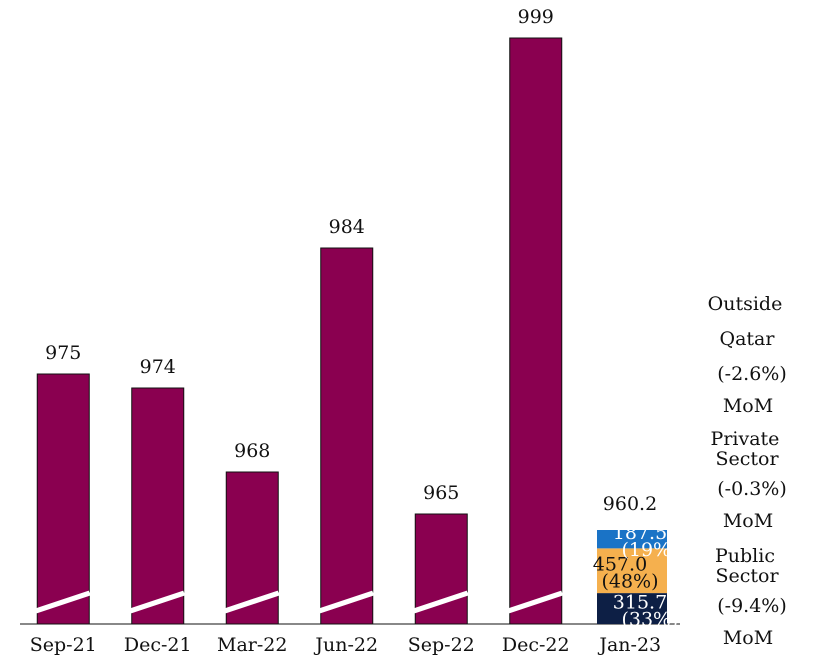 The width and height of the screenshot is (823, 665). What do you see at coordinates (640, 603) in the screenshot?
I see `segment-value-label: 315.7` at bounding box center [640, 603].